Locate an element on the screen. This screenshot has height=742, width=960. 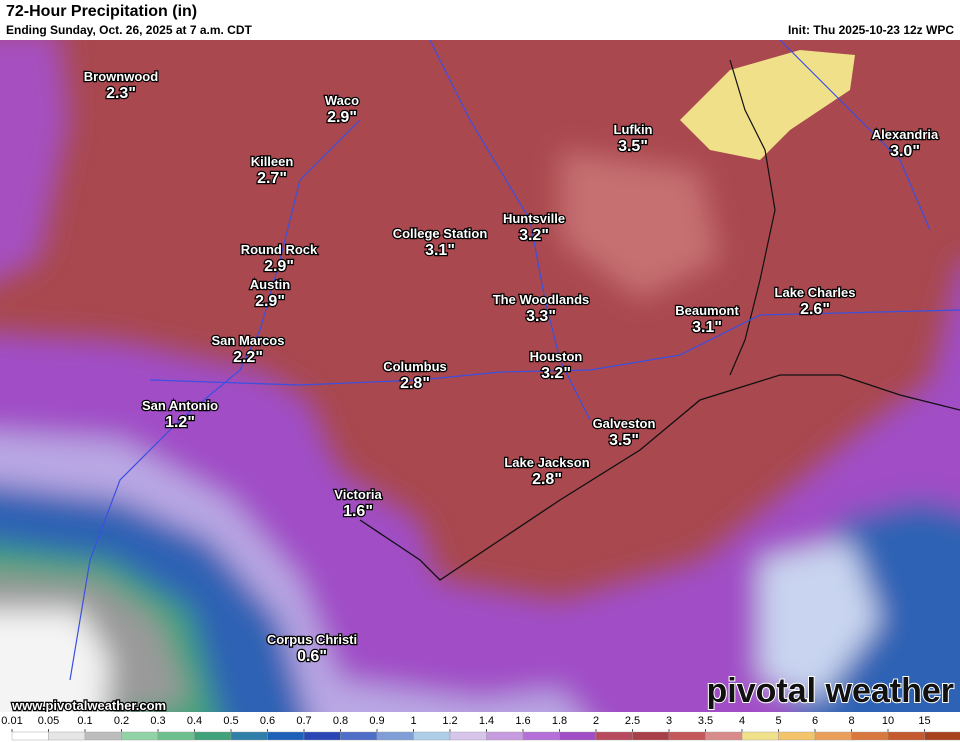
legend-tick-label: 0.2 is located at coordinates (121, 721).